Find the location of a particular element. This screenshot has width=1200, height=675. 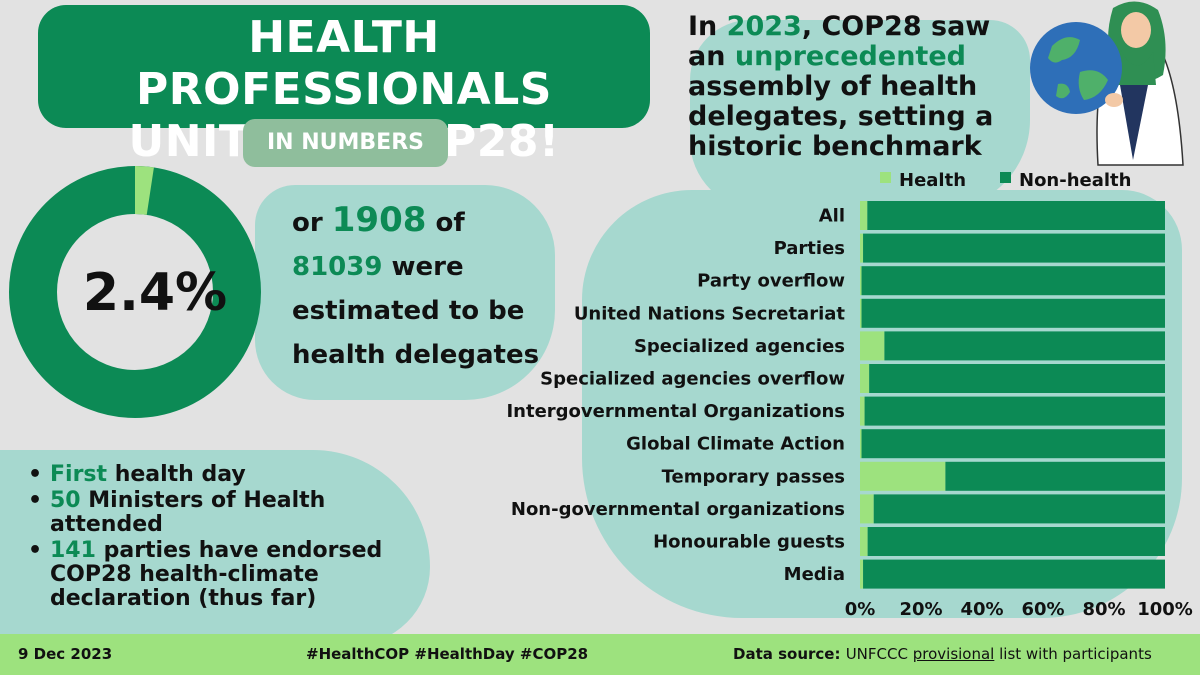

x-tick-label: 20% is located at coordinates (920, 609).